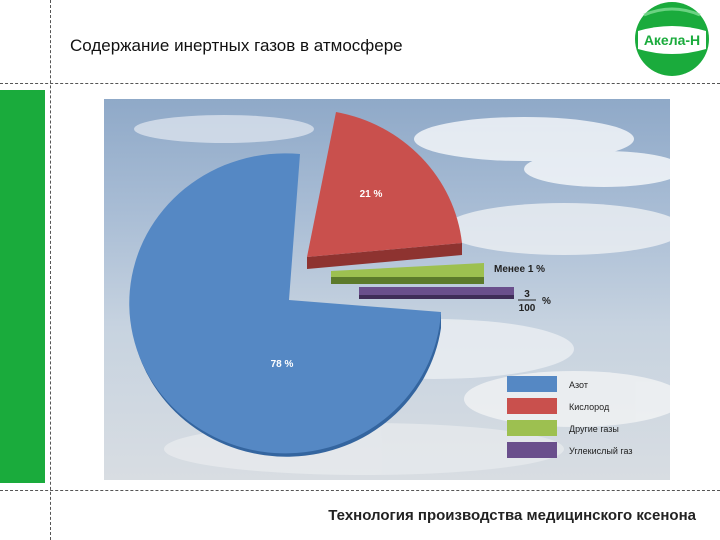 The image size is (720, 540). What do you see at coordinates (22, 286) in the screenshot?
I see `left-accent-bar` at bounding box center [22, 286].